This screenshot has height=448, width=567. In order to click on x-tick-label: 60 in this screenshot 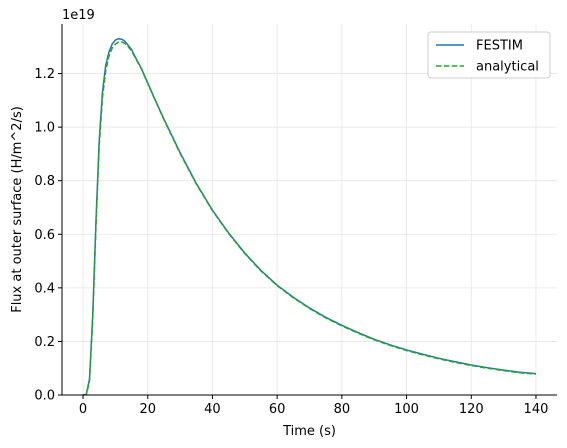, I will do `click(277, 409)`.